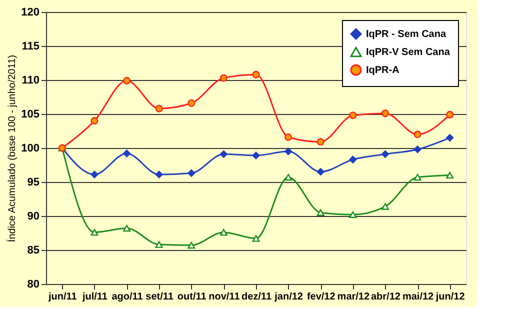 The image size is (527, 326). Describe the element at coordinates (192, 297) in the screenshot. I see `x-tick-label: out/11` at that location.